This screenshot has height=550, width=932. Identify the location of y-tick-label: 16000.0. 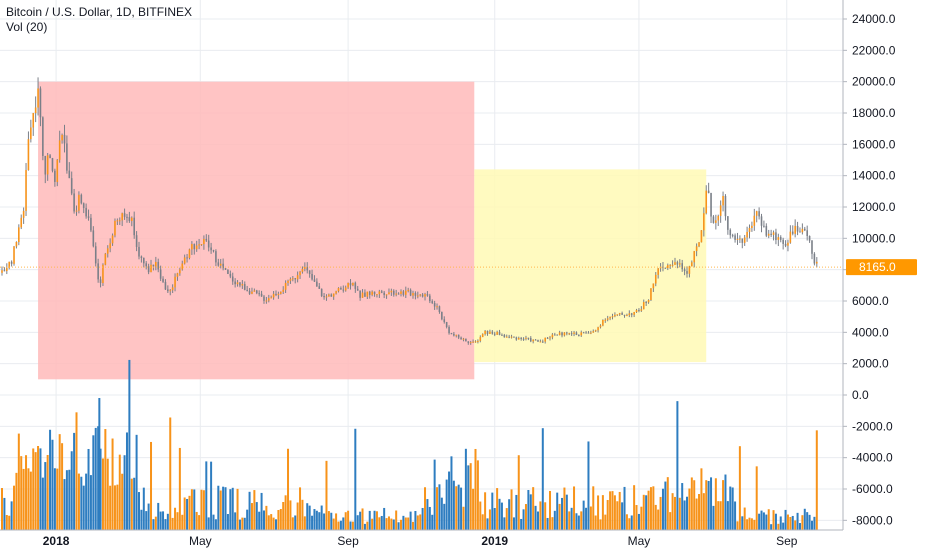
(874, 144).